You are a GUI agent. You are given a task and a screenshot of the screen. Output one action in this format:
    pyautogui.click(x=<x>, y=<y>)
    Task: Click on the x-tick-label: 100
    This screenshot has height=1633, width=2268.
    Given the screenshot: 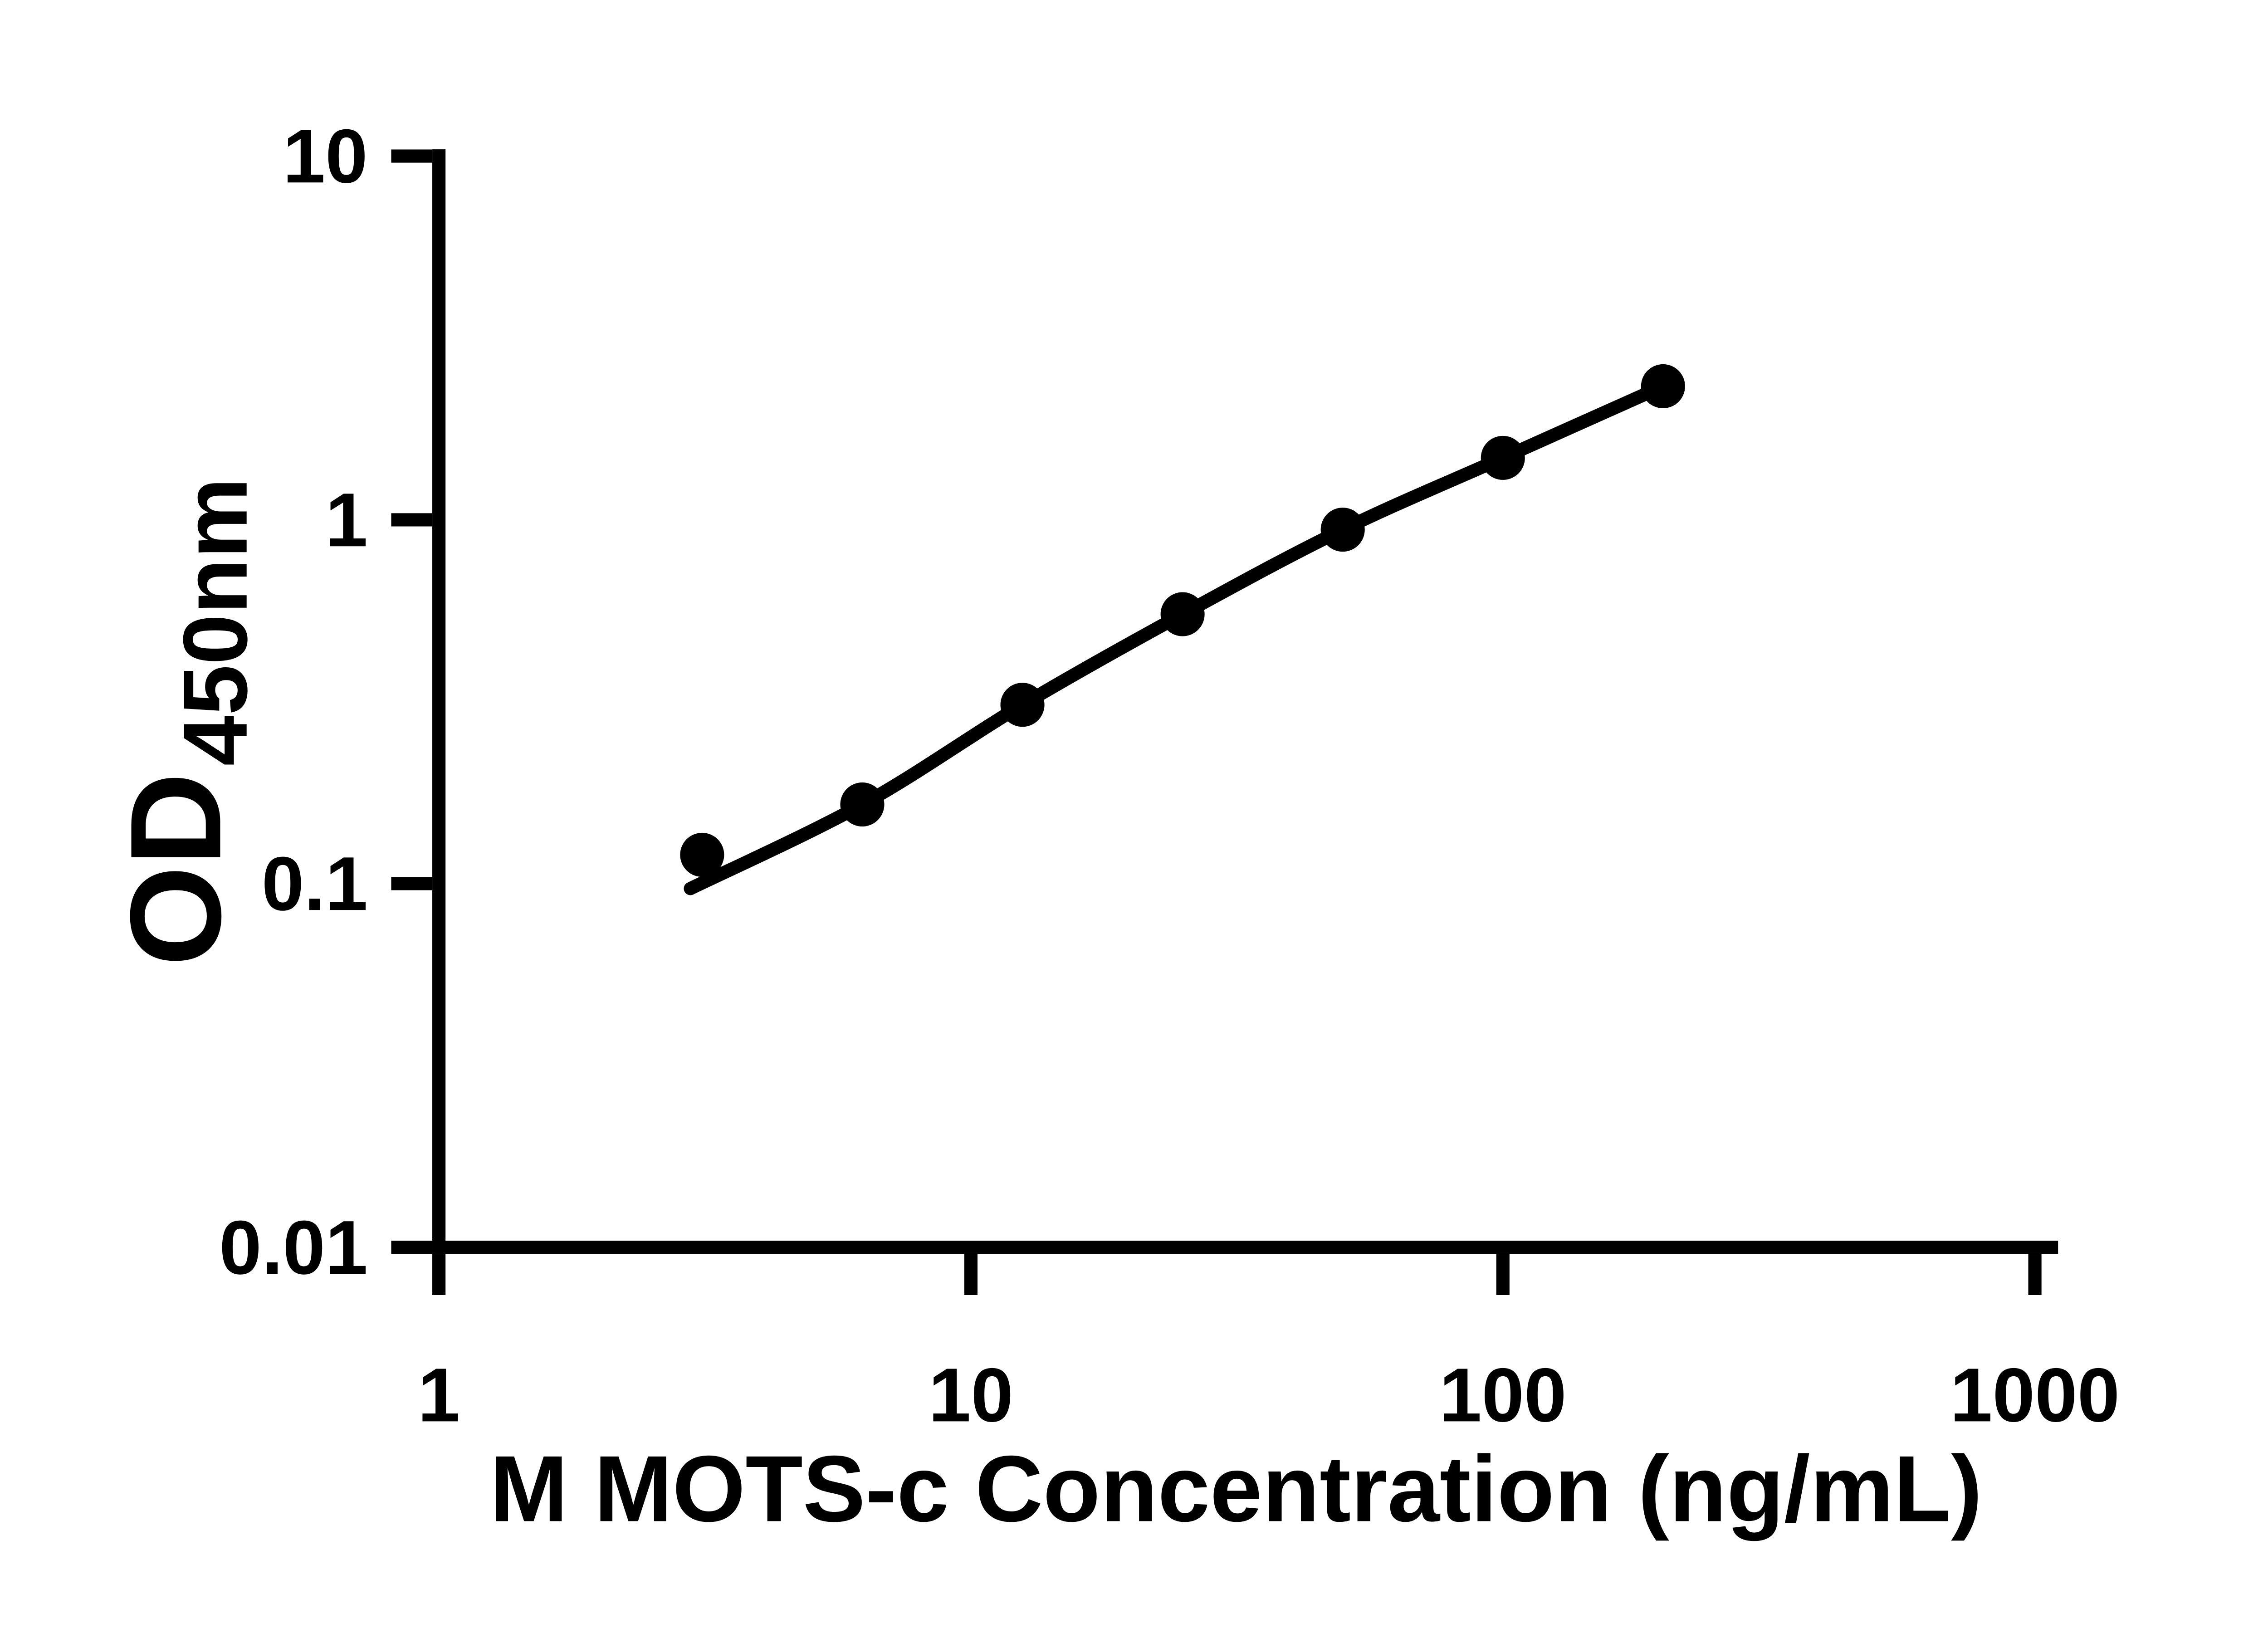 What is the action you would take?
    pyautogui.click(x=1503, y=1394)
    